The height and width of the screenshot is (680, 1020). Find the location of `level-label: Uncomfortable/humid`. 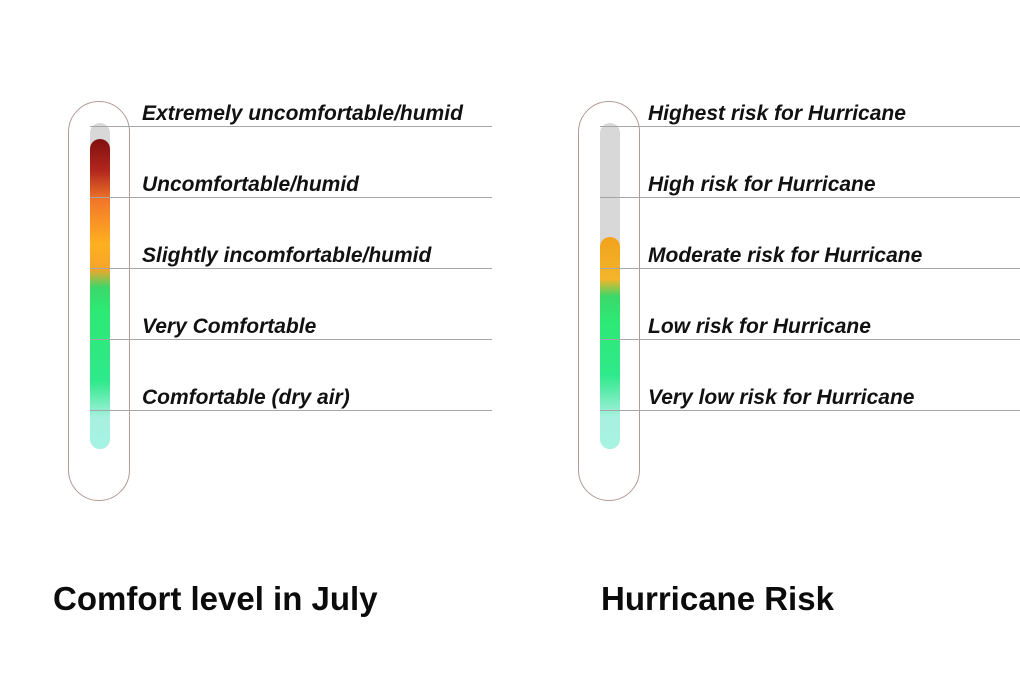

level-label: Uncomfortable/humid is located at coordinates (251, 184).